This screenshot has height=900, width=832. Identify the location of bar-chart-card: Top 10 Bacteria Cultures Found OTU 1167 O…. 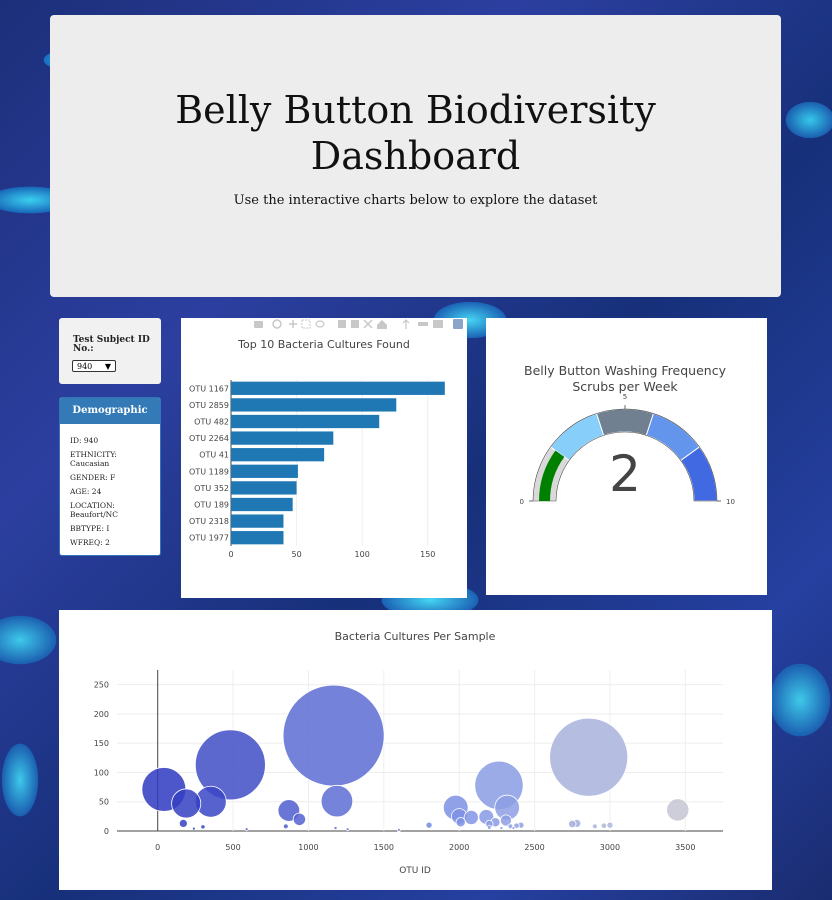
(324, 458).